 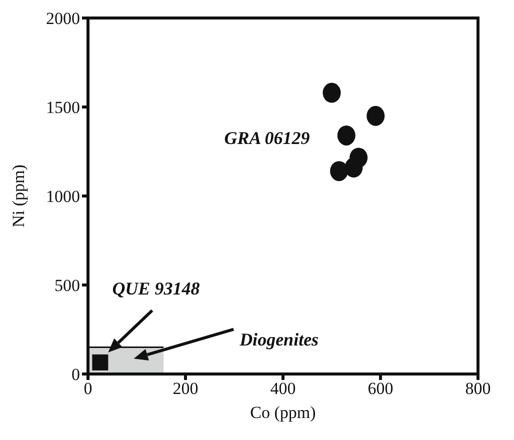 I want to click on x-tick-label: 0, so click(x=88, y=388).